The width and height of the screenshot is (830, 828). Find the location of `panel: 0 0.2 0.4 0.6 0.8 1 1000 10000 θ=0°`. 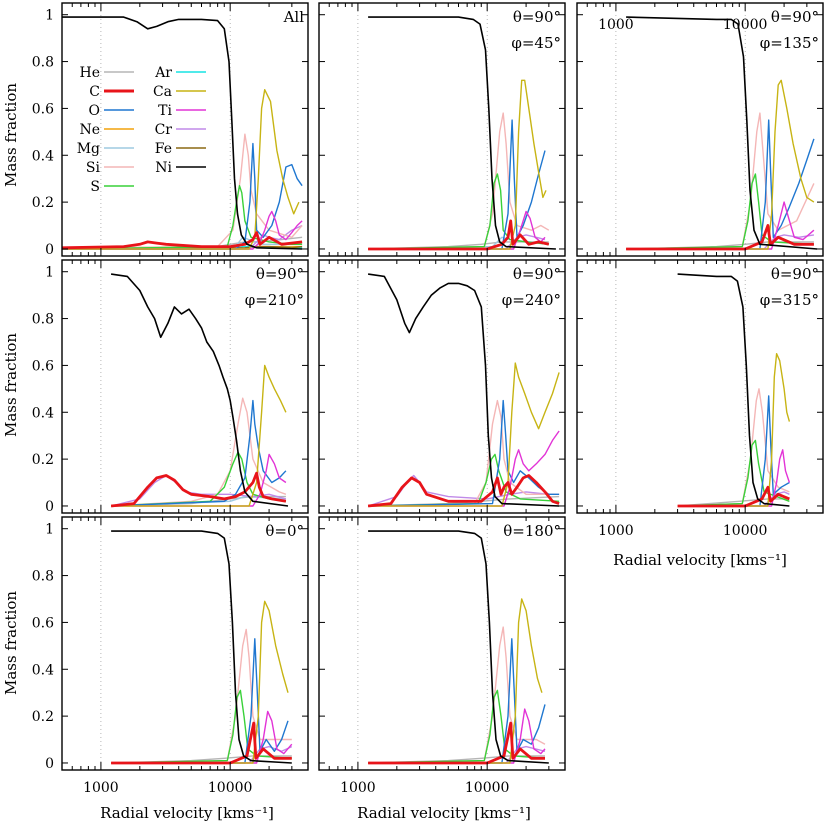

panel: 0 0.2 0.4 0.6 0.8 1 1000 10000 θ=0° is located at coordinates (170, 656).